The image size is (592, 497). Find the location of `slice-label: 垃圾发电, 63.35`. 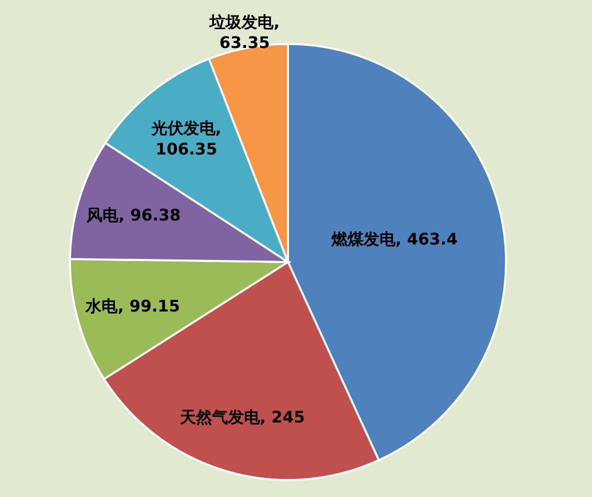

slice-label: 垃圾发电, 63.35 is located at coordinates (244, 32).